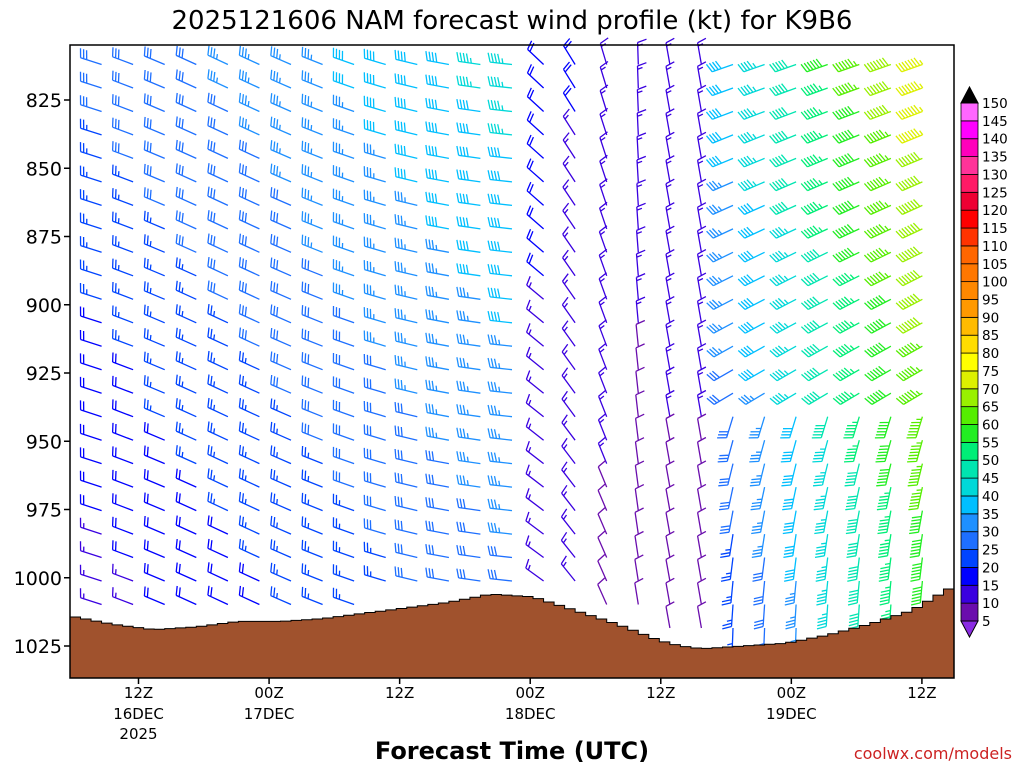 This screenshot has height=768, width=1024. What do you see at coordinates (44, 442) in the screenshot?
I see `y-tick-label: 950` at bounding box center [44, 442].